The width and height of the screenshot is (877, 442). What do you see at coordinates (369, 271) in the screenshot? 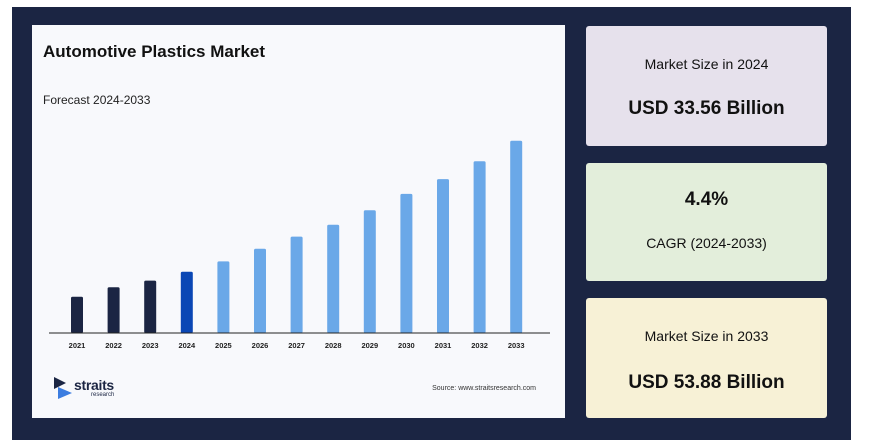
I see `bar-2029` at bounding box center [369, 271].